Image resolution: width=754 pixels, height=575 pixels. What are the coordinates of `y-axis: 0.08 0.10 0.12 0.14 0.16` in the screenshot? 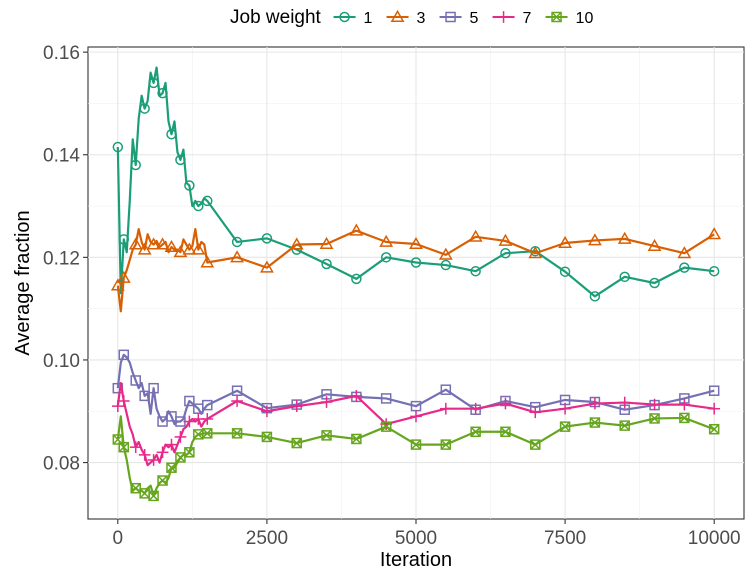 It's located at (65, 259).